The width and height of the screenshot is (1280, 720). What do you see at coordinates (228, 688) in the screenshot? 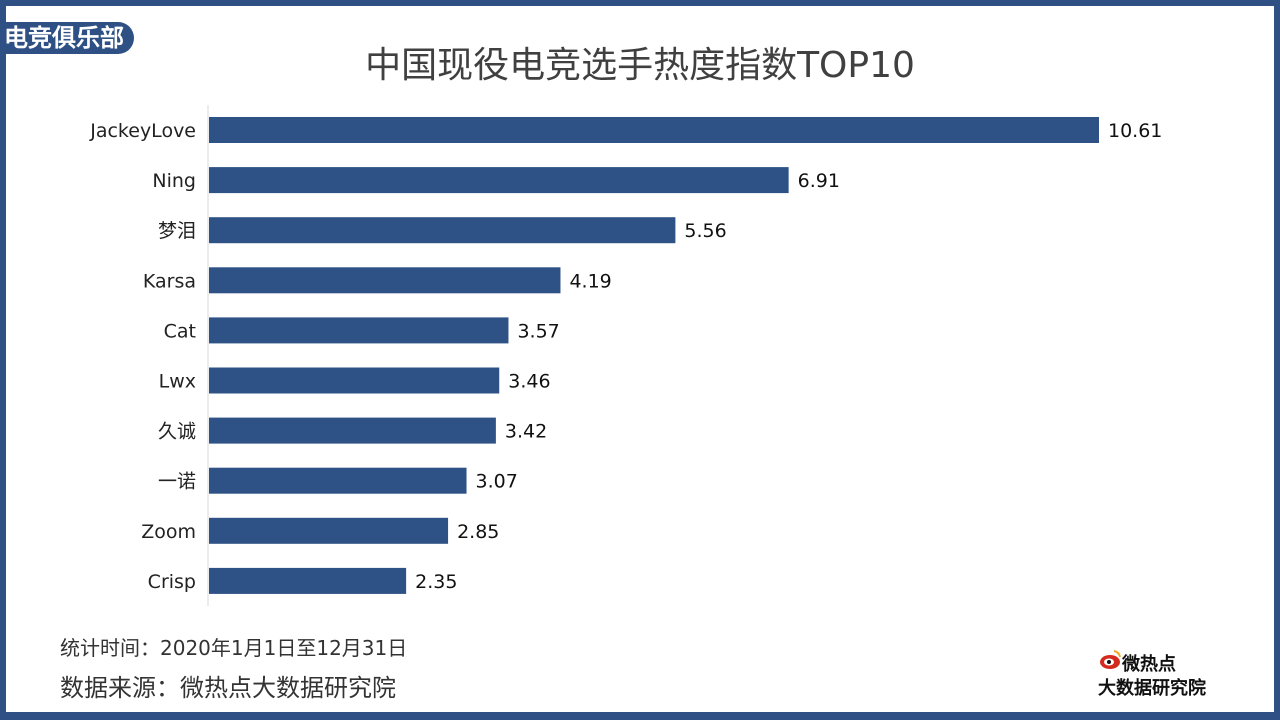
I see `data-source: 数据来源：微热点大数据研究院` at bounding box center [228, 688].